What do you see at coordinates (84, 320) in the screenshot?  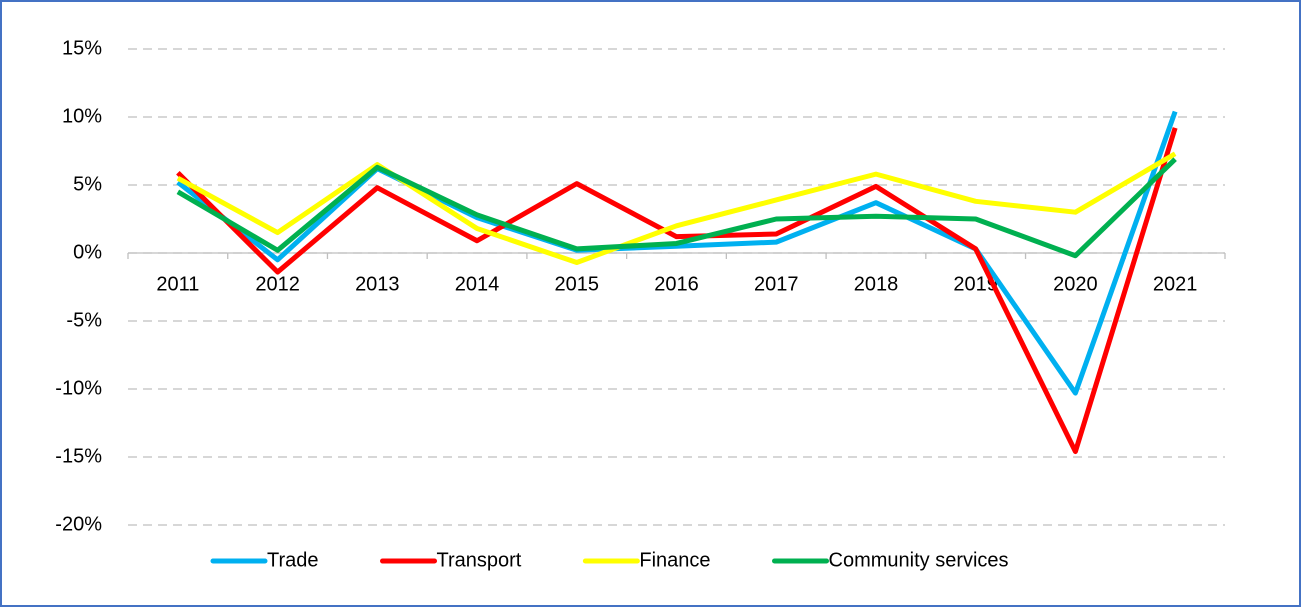 I see `y-tick-label: -5%` at bounding box center [84, 320].